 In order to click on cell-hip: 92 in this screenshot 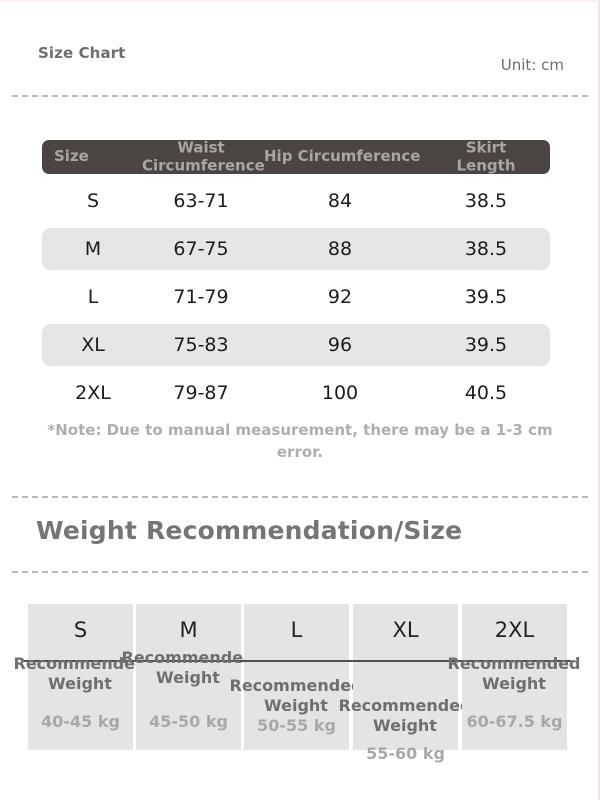, I will do `click(340, 297)`.